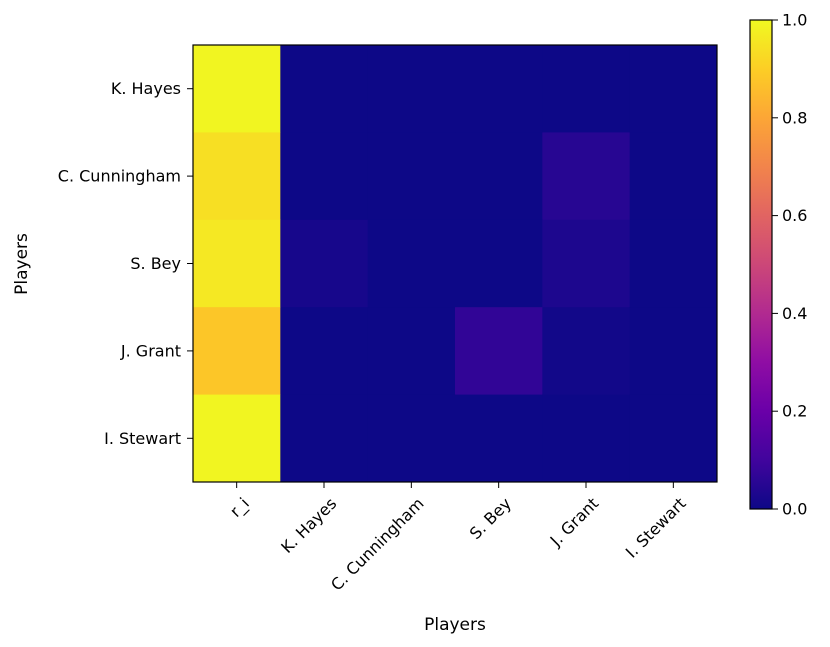  I want to click on colorbar-ticks: 0.0 0.2 0.4 0.6 0.8 1.0, so click(789, 265).